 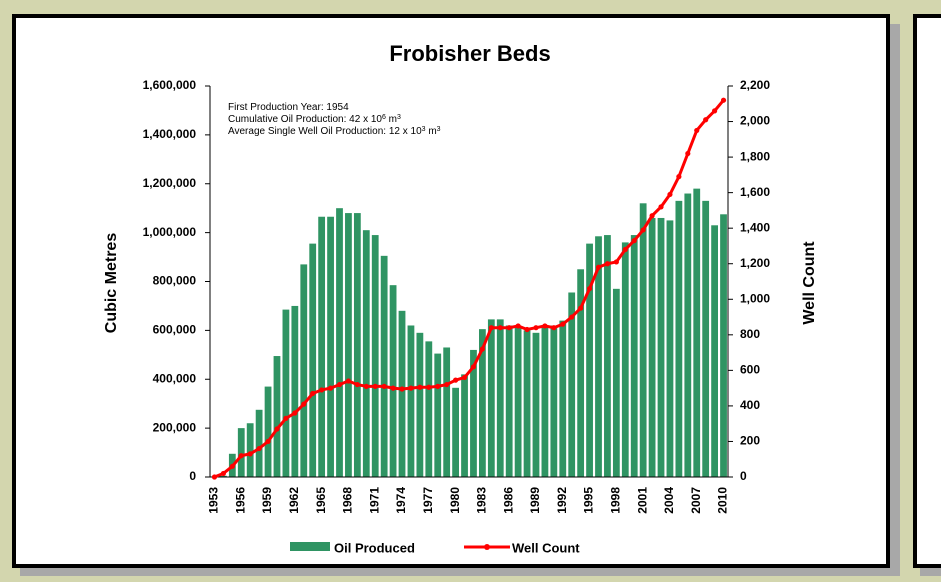 I want to click on y2-tick-label: 0, so click(x=743, y=476).